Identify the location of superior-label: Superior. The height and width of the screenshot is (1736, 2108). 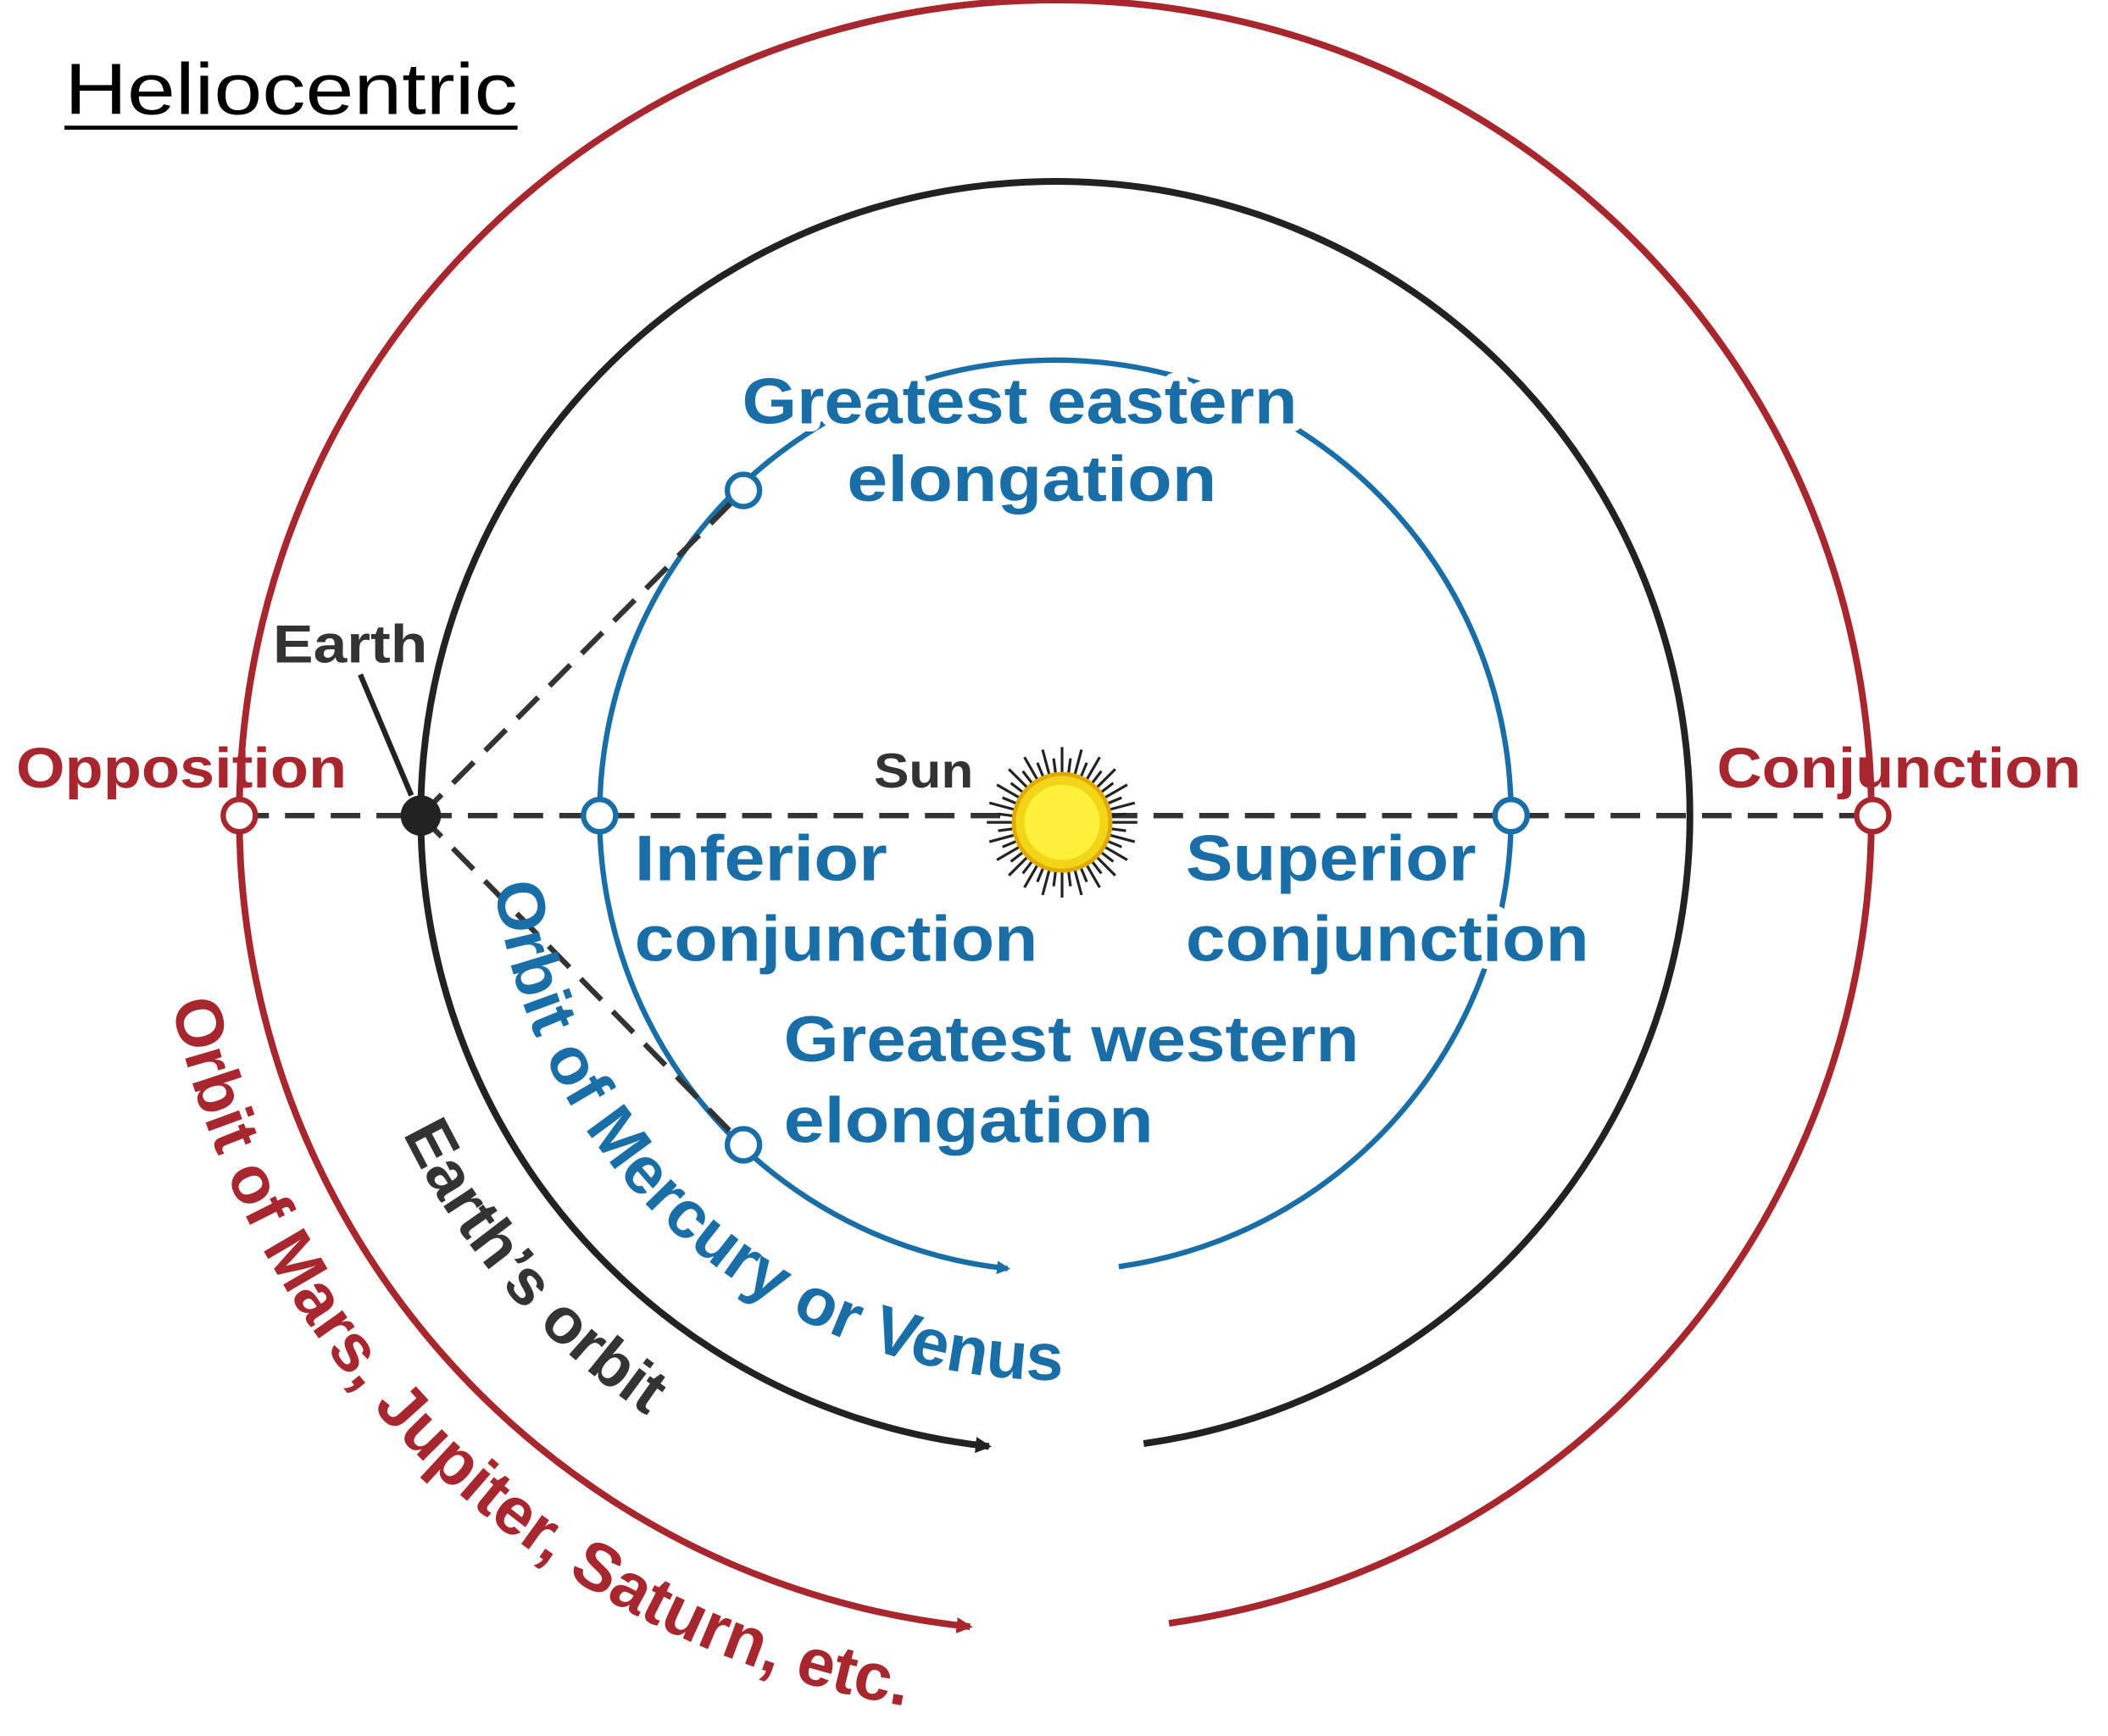
(1331, 858).